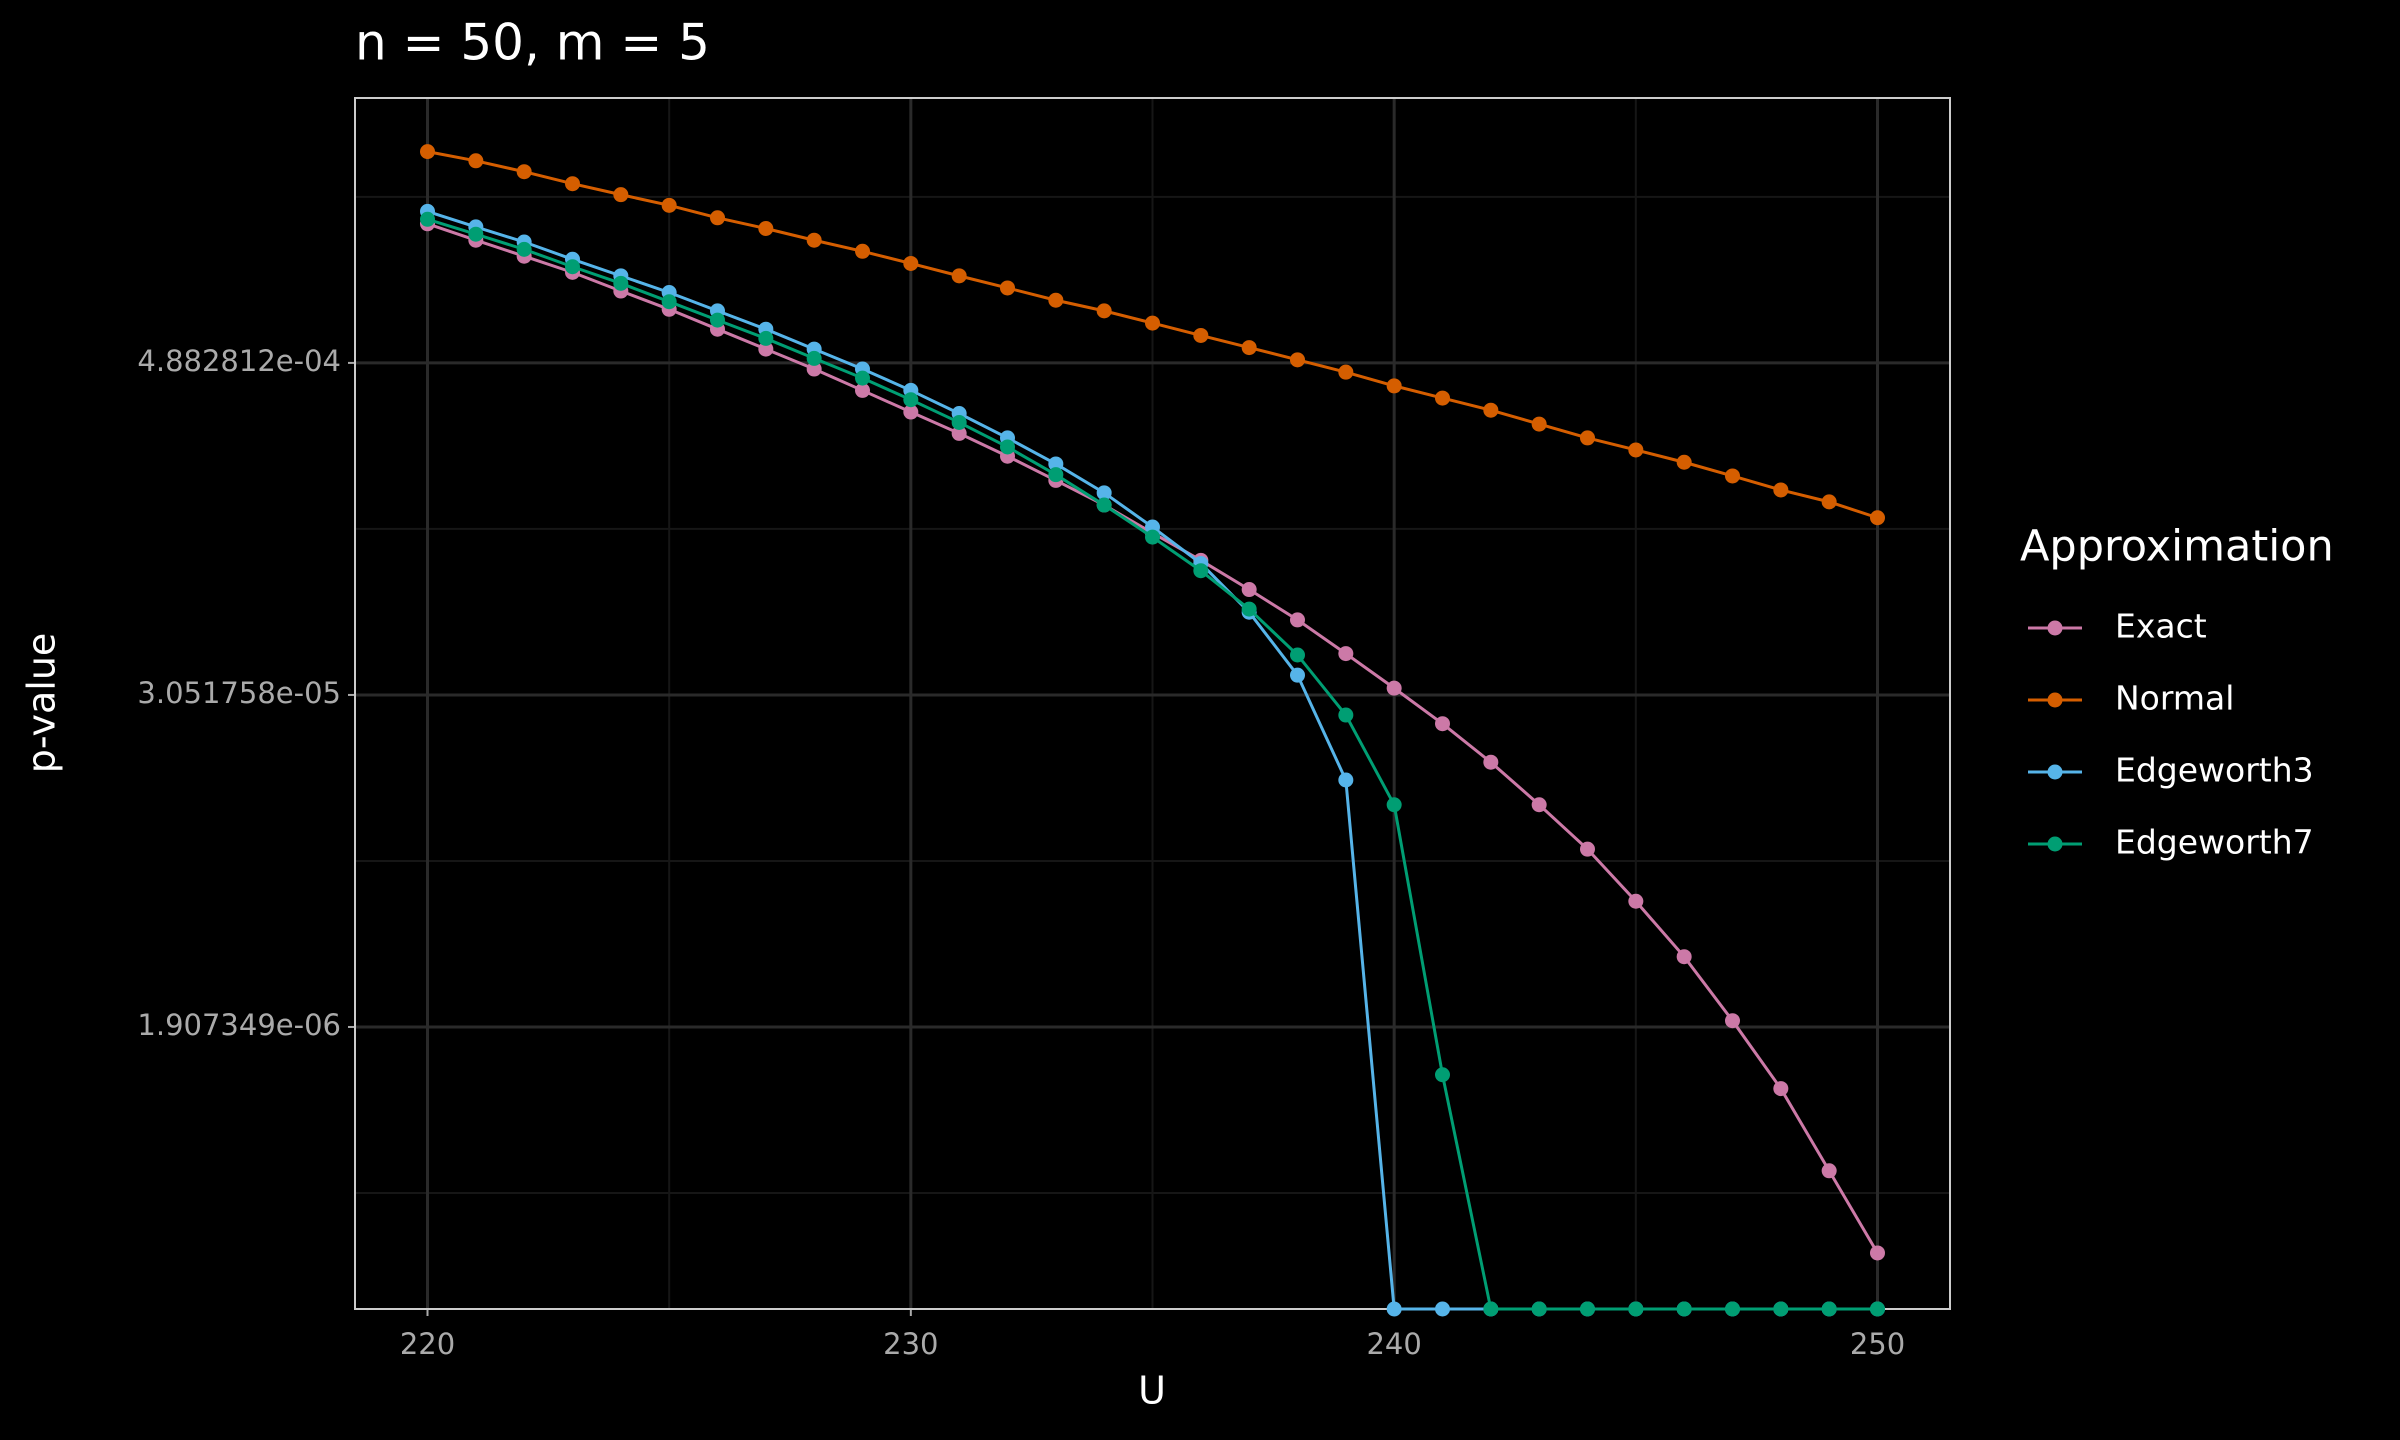 This screenshot has width=2400, height=1440. What do you see at coordinates (532, 43) in the screenshot?
I see `chart-title: n = 50, m = 5` at bounding box center [532, 43].